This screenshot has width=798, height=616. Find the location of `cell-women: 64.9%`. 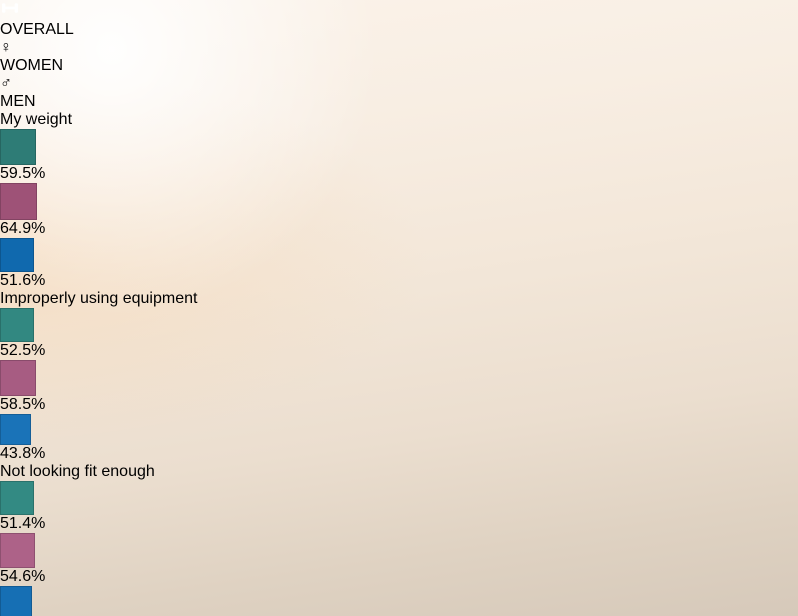

cell-women: 64.9% is located at coordinates (399, 210).